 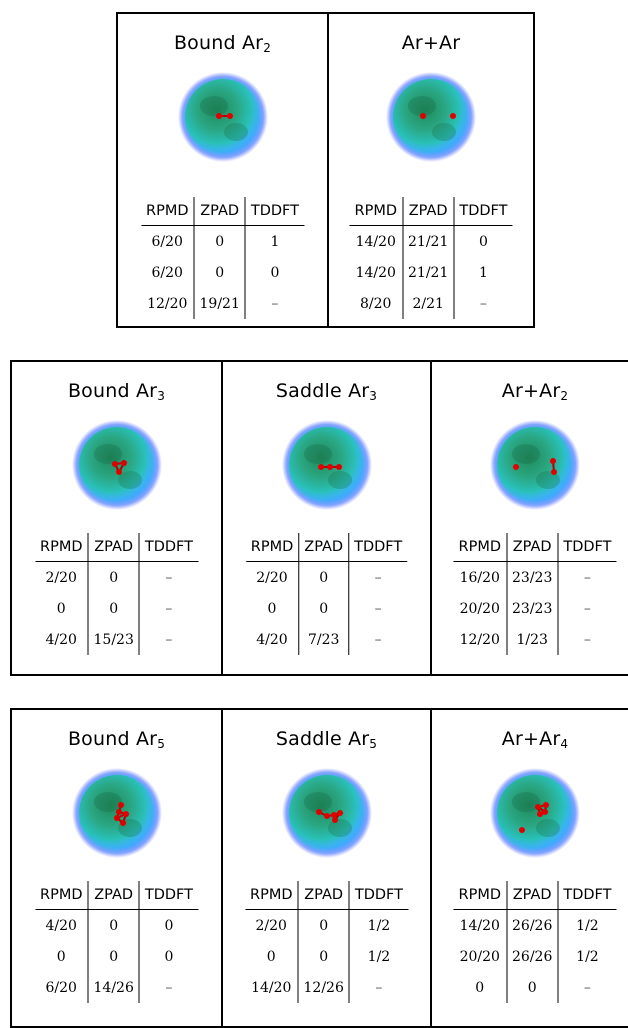 I want to click on table-cell: 2/20, so click(x=61, y=578).